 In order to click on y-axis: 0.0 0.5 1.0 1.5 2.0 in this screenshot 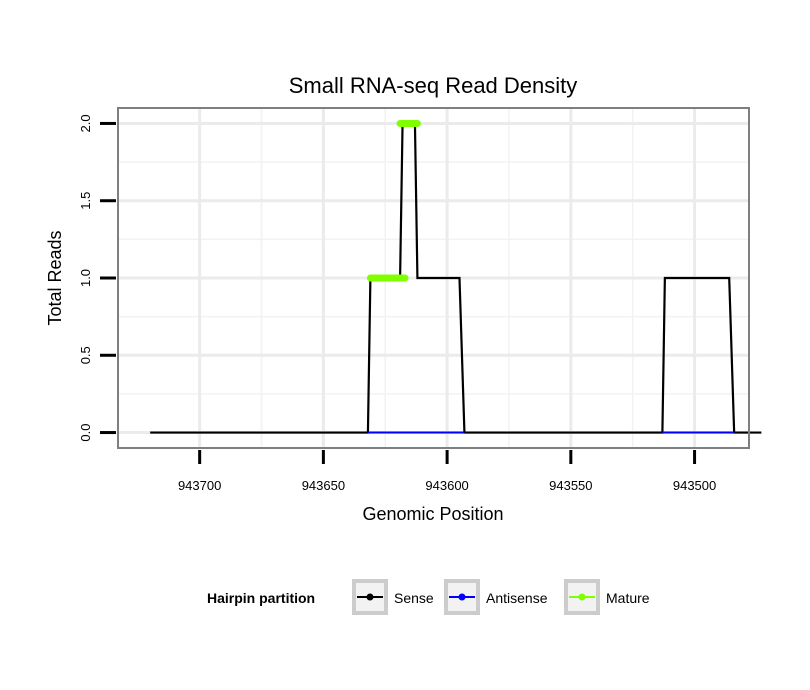, I will do `click(97, 278)`.